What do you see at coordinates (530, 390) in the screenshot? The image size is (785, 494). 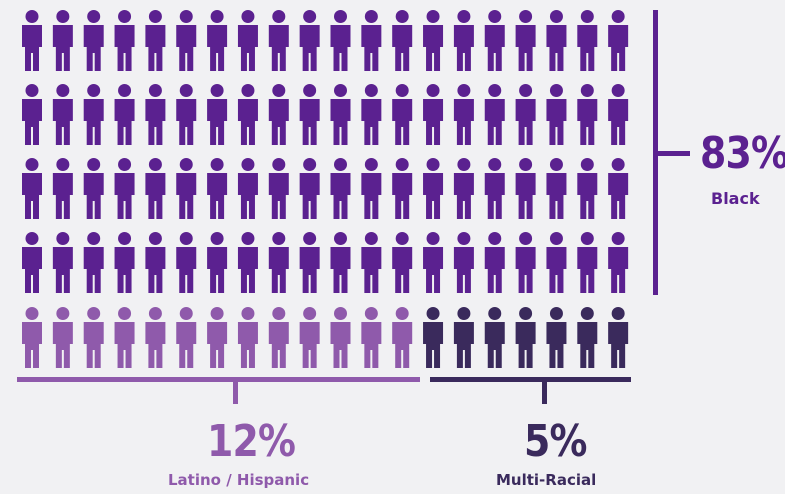 I see `multi-racial-bracket` at bounding box center [530, 390].